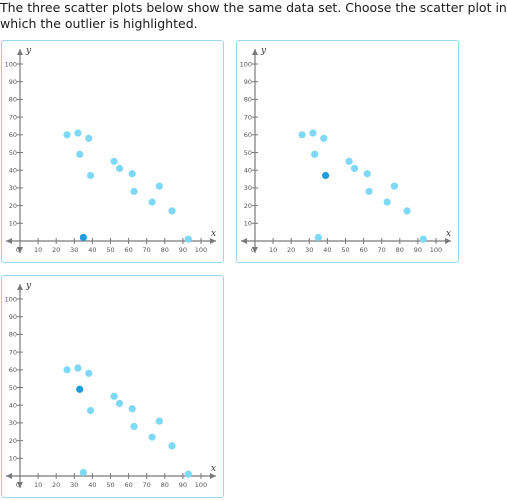 The image size is (507, 500). What do you see at coordinates (147, 485) in the screenshot?
I see `x-tick-label: 70` at bounding box center [147, 485].